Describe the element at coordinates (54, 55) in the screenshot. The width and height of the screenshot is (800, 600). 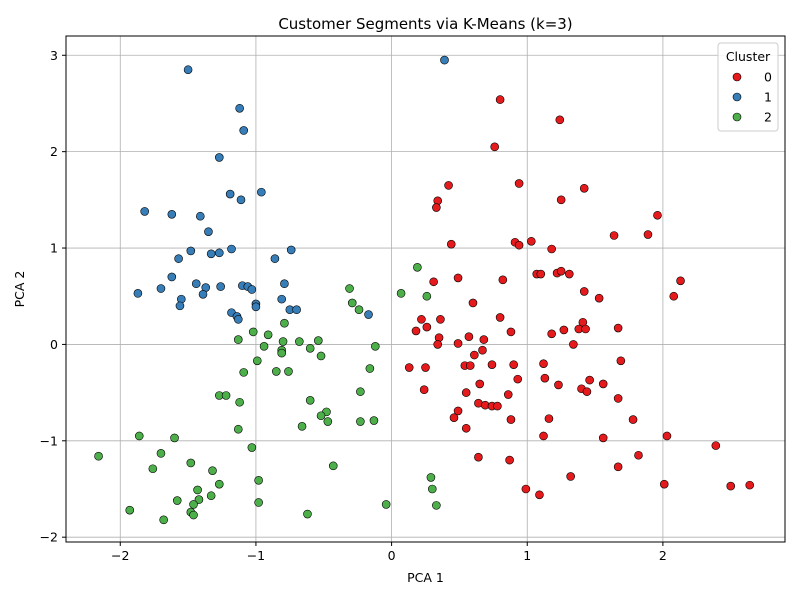
I see `y-tick-label: 3` at that location.